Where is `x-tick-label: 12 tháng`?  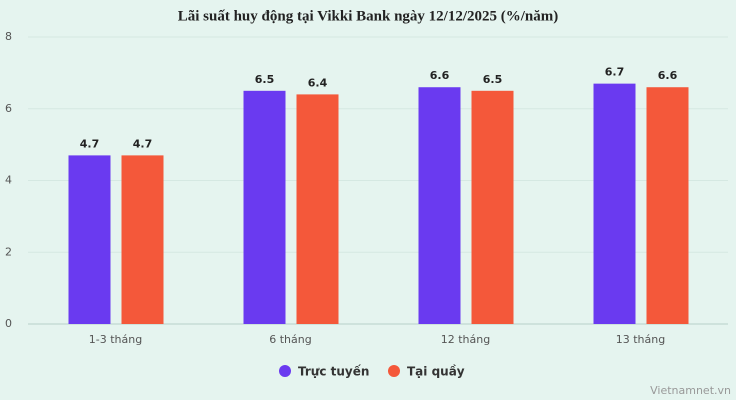 x-tick-label: 12 tháng is located at coordinates (465, 339).